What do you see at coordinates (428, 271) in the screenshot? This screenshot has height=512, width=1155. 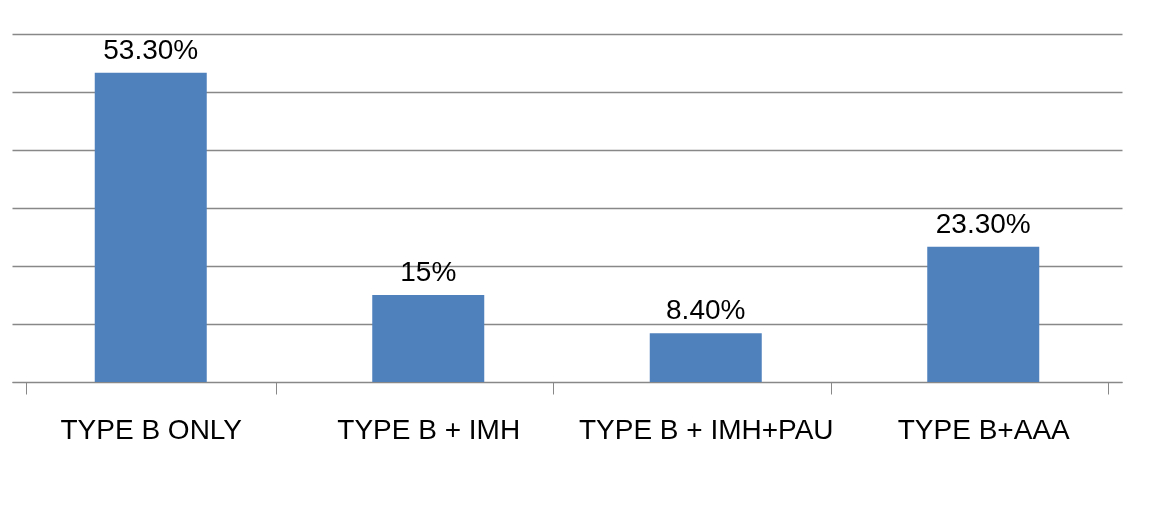 I see `data-label: 15%` at bounding box center [428, 271].